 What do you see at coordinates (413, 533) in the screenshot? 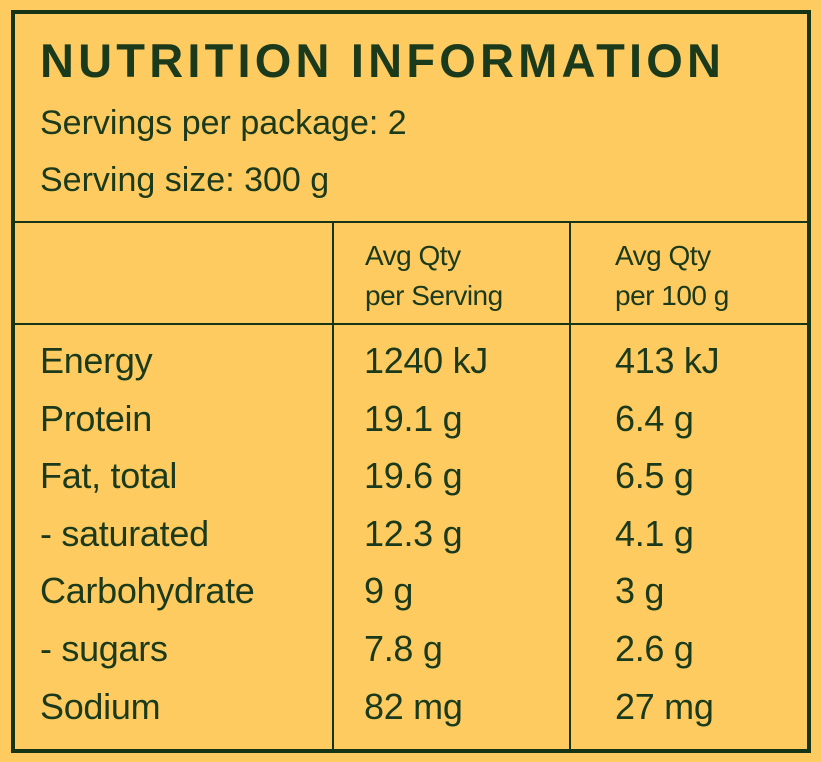
I see `per-serving-value: 12.3 g` at bounding box center [413, 533].